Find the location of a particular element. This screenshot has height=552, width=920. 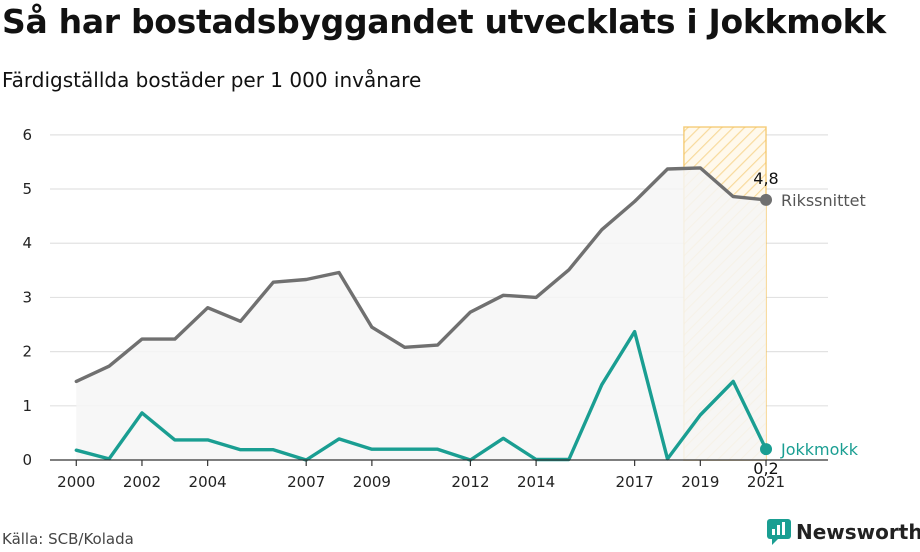

x-tick-label: 2021 is located at coordinates (766, 482).